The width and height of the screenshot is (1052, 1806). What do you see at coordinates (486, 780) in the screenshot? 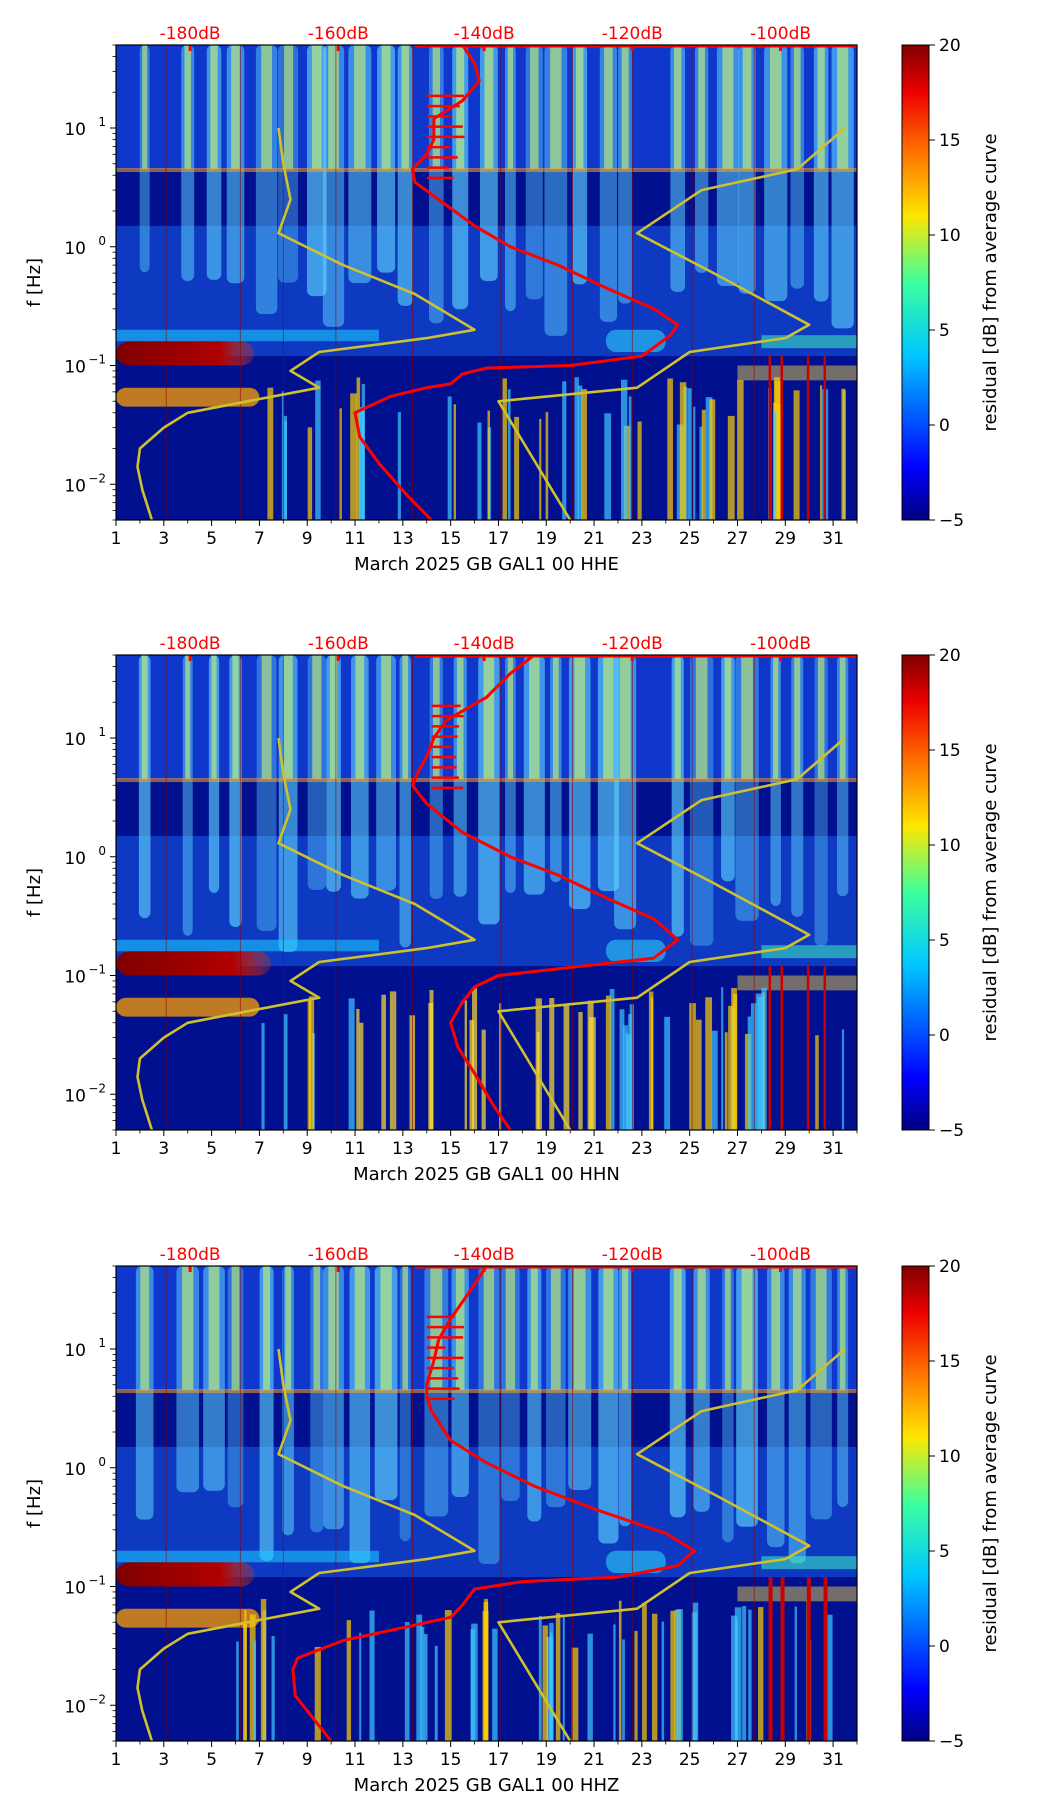
I see `heatmap-band-4hz` at bounding box center [486, 780].